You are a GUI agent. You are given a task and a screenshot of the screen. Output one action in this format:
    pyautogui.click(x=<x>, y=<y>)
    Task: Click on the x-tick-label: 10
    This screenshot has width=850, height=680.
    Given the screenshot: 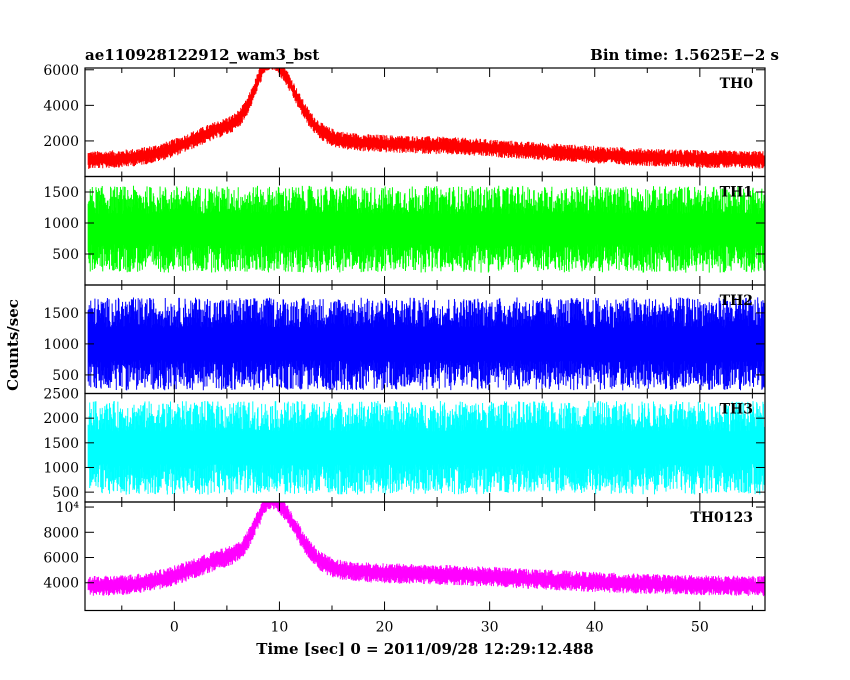 What is the action you would take?
    pyautogui.click(x=280, y=628)
    